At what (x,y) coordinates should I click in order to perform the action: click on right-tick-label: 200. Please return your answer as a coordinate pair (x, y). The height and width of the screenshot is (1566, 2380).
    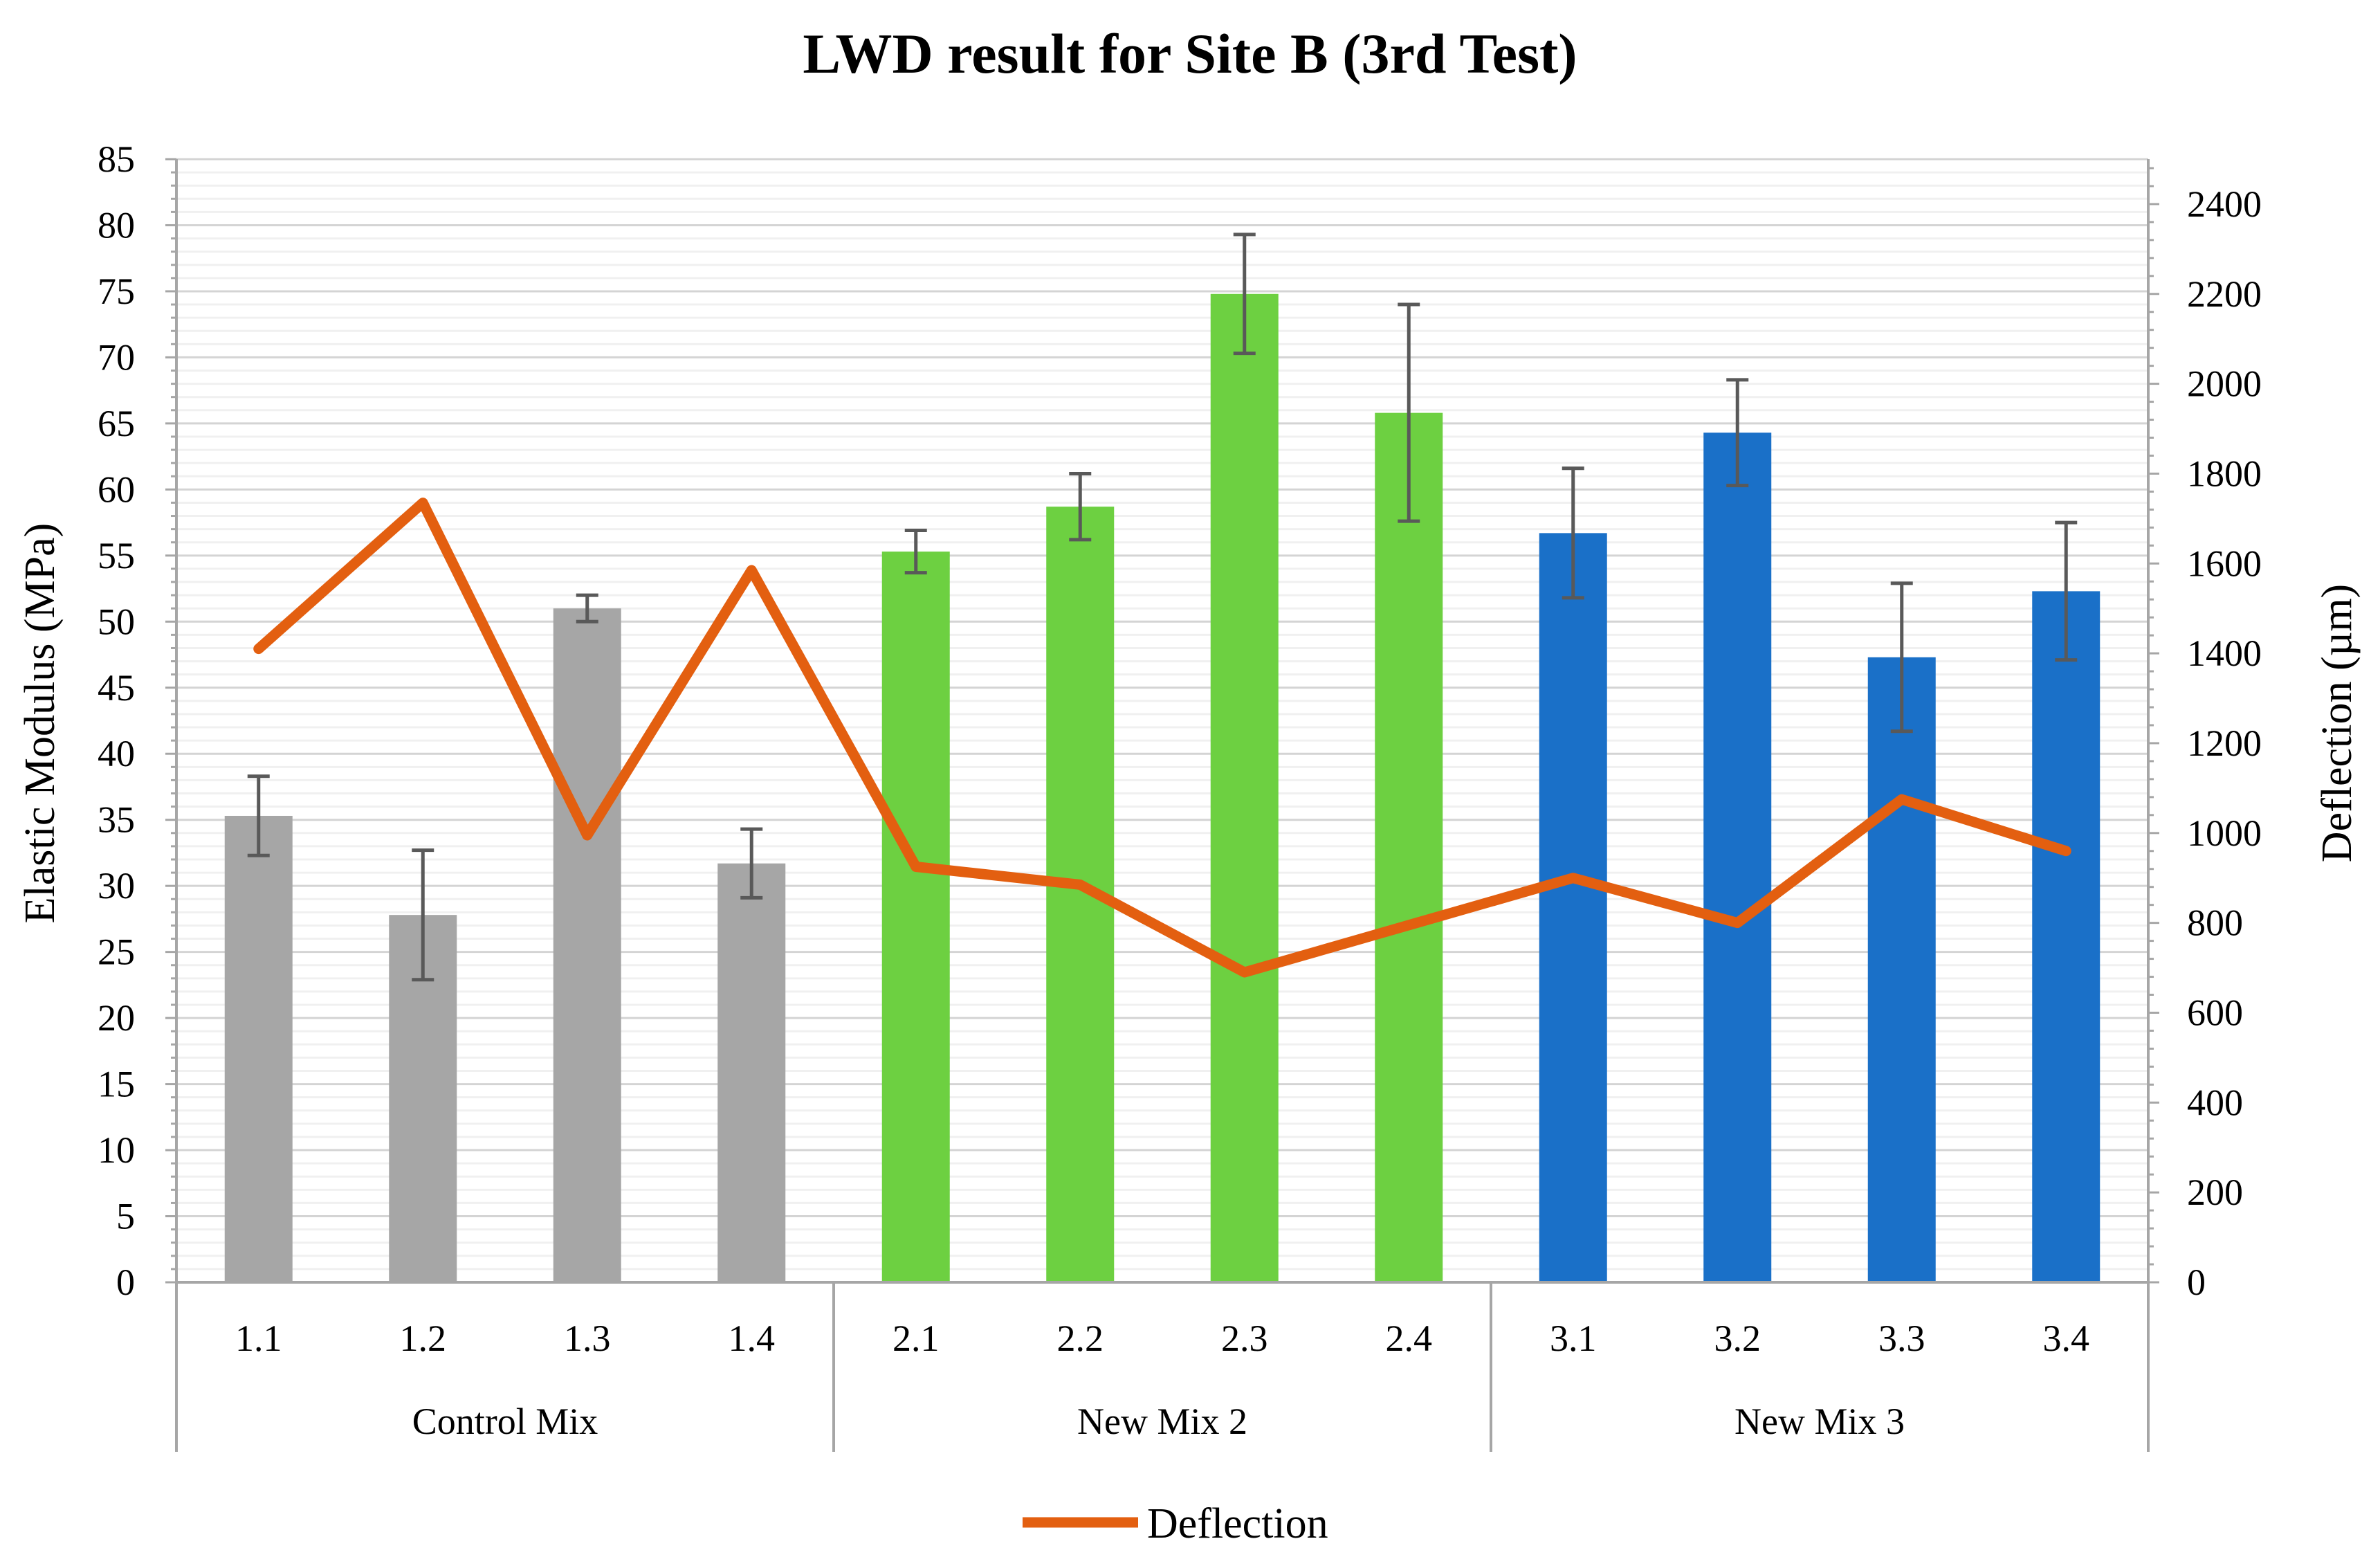
    Looking at the image, I should click on (2215, 1192).